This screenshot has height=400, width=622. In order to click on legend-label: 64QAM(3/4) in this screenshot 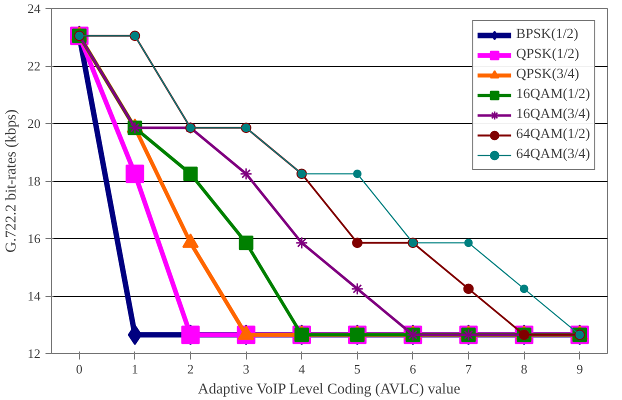, I will do `click(553, 155)`.